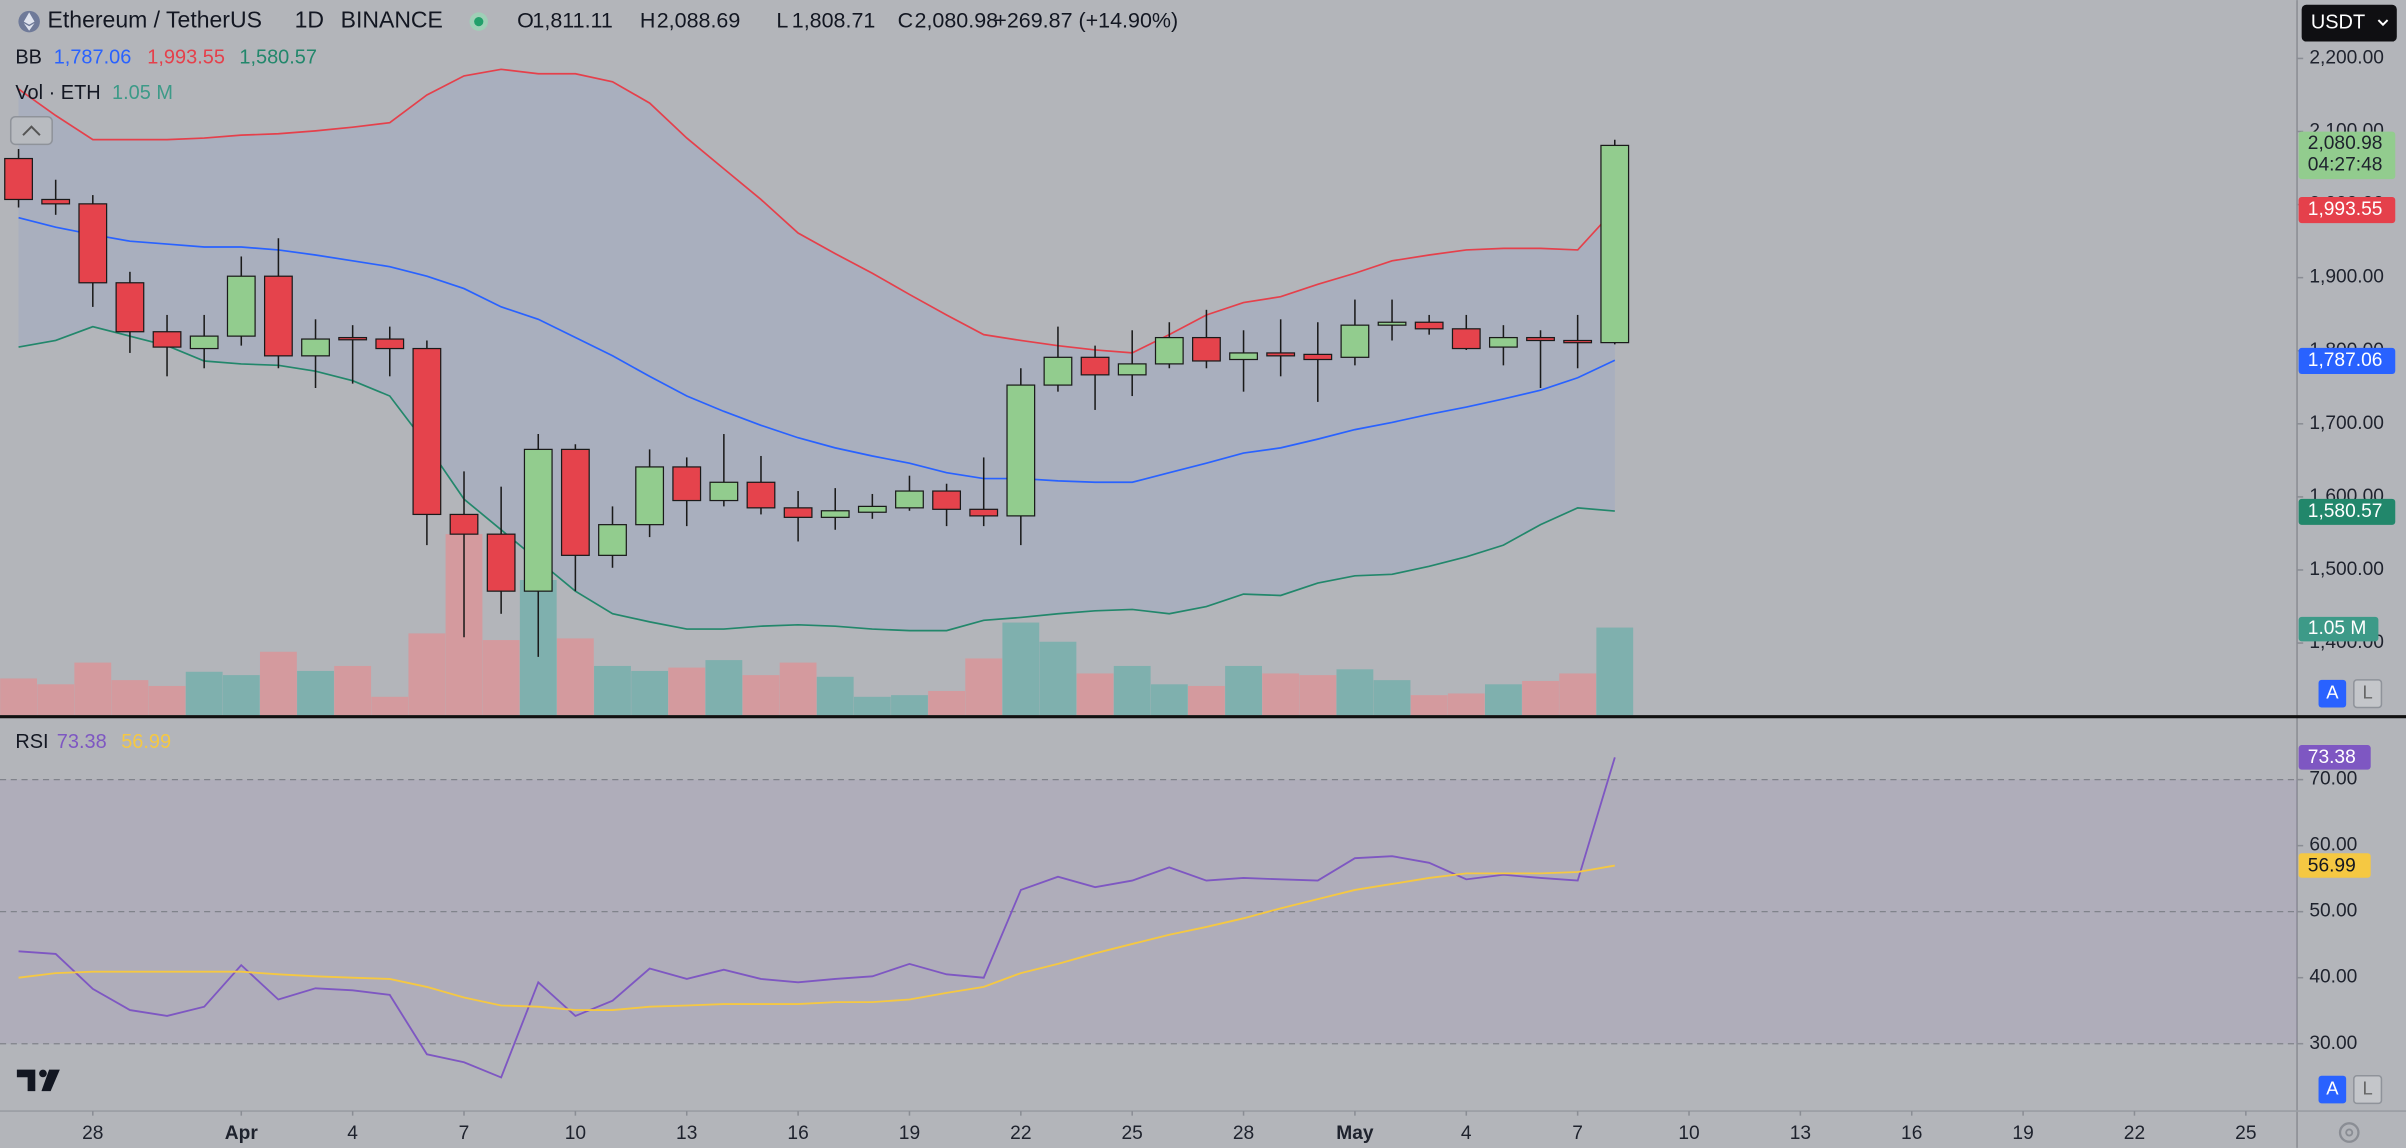  Describe the element at coordinates (92, 1133) in the screenshot. I see `time-tick-label: 28` at that location.